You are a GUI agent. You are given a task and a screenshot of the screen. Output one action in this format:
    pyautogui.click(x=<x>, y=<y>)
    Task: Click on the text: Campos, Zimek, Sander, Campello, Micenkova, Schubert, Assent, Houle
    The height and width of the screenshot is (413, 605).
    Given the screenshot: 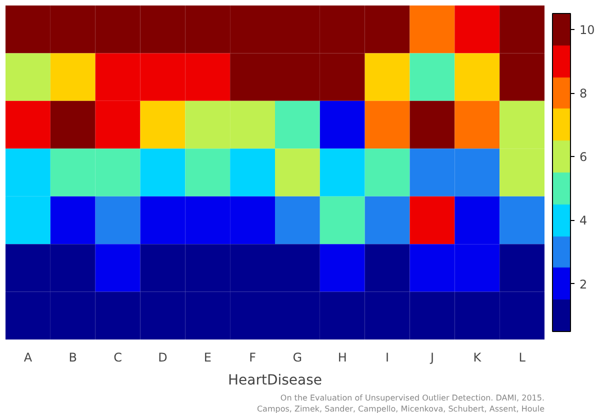 What is the action you would take?
    pyautogui.click(x=400, y=408)
    